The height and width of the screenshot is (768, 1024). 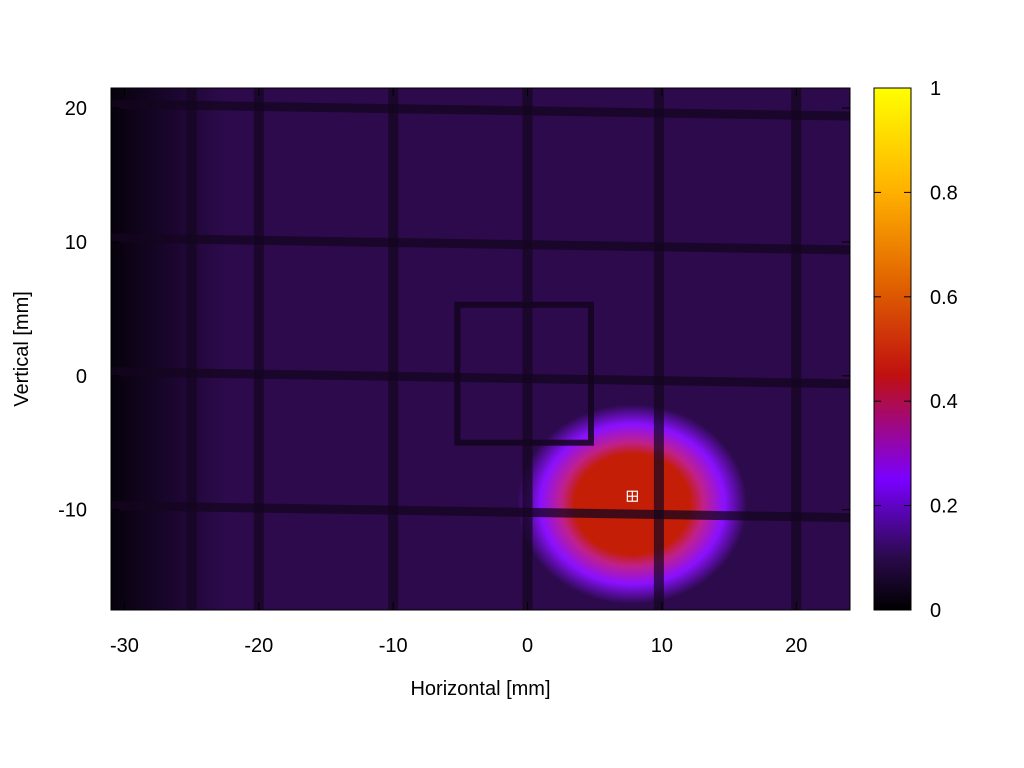 What do you see at coordinates (632, 496) in the screenshot?
I see `crosshair-marker` at bounding box center [632, 496].